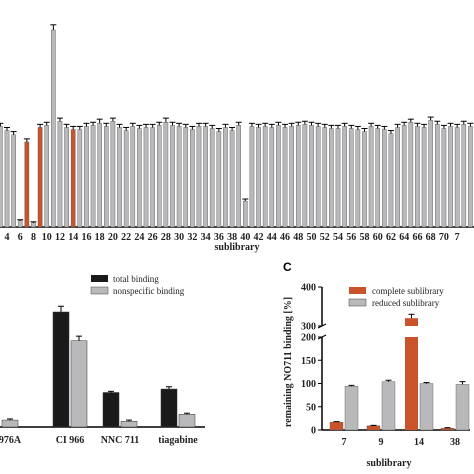 This screenshot has height=474, width=474. Describe the element at coordinates (120, 440) in the screenshot. I see `x-tick-label: NNC 711` at that location.